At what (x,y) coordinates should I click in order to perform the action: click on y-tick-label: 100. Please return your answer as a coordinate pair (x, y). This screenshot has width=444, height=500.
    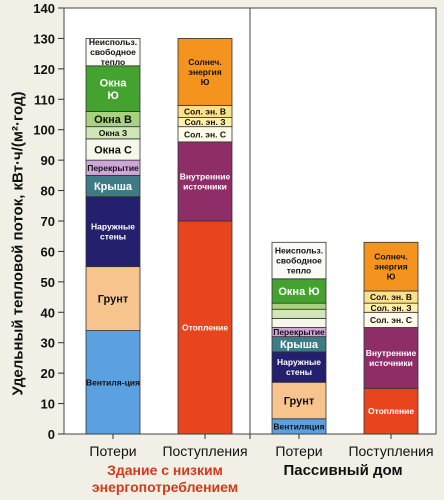
    Looking at the image, I should click on (44, 130).